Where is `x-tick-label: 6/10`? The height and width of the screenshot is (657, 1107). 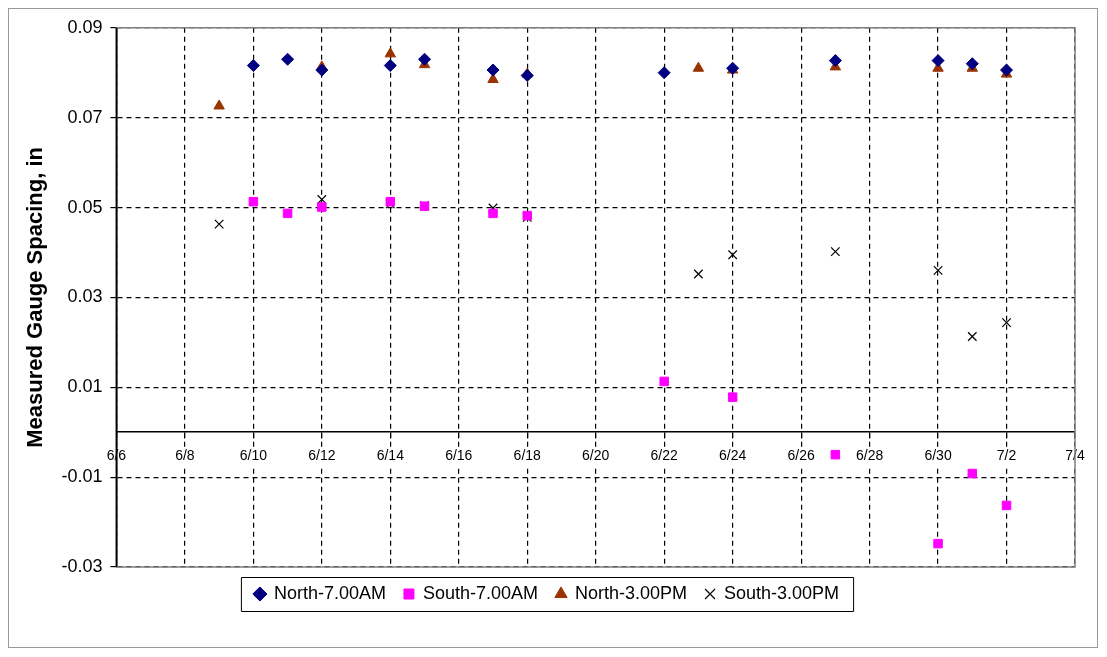
x-tick-label: 6/10 is located at coordinates (253, 455).